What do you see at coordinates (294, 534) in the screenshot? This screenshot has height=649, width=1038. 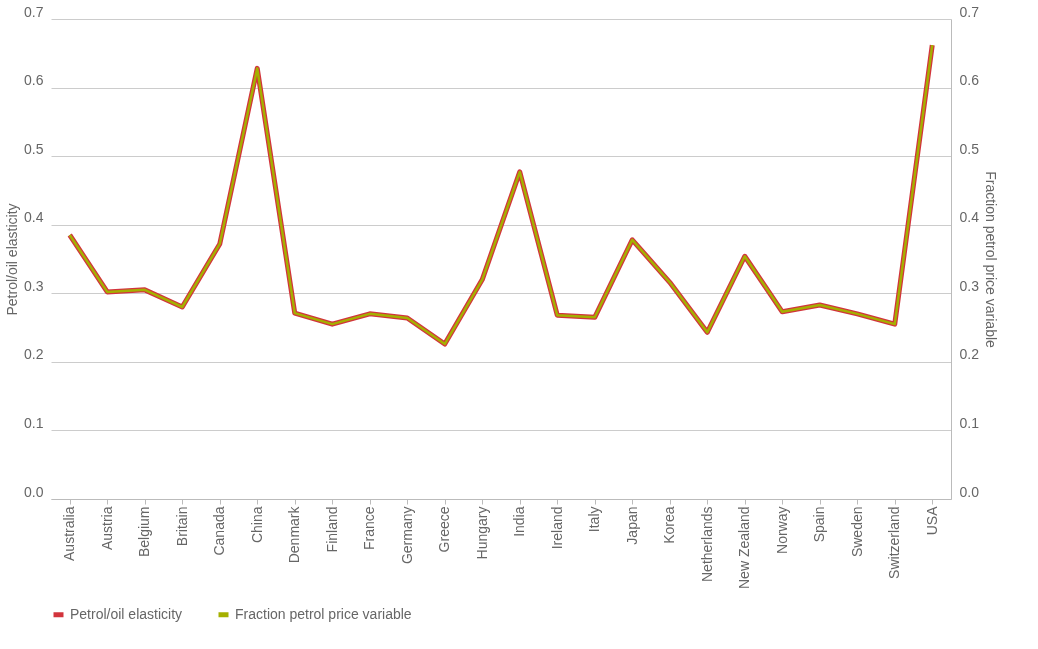 I see `x-tick-label: Denmark` at bounding box center [294, 534].